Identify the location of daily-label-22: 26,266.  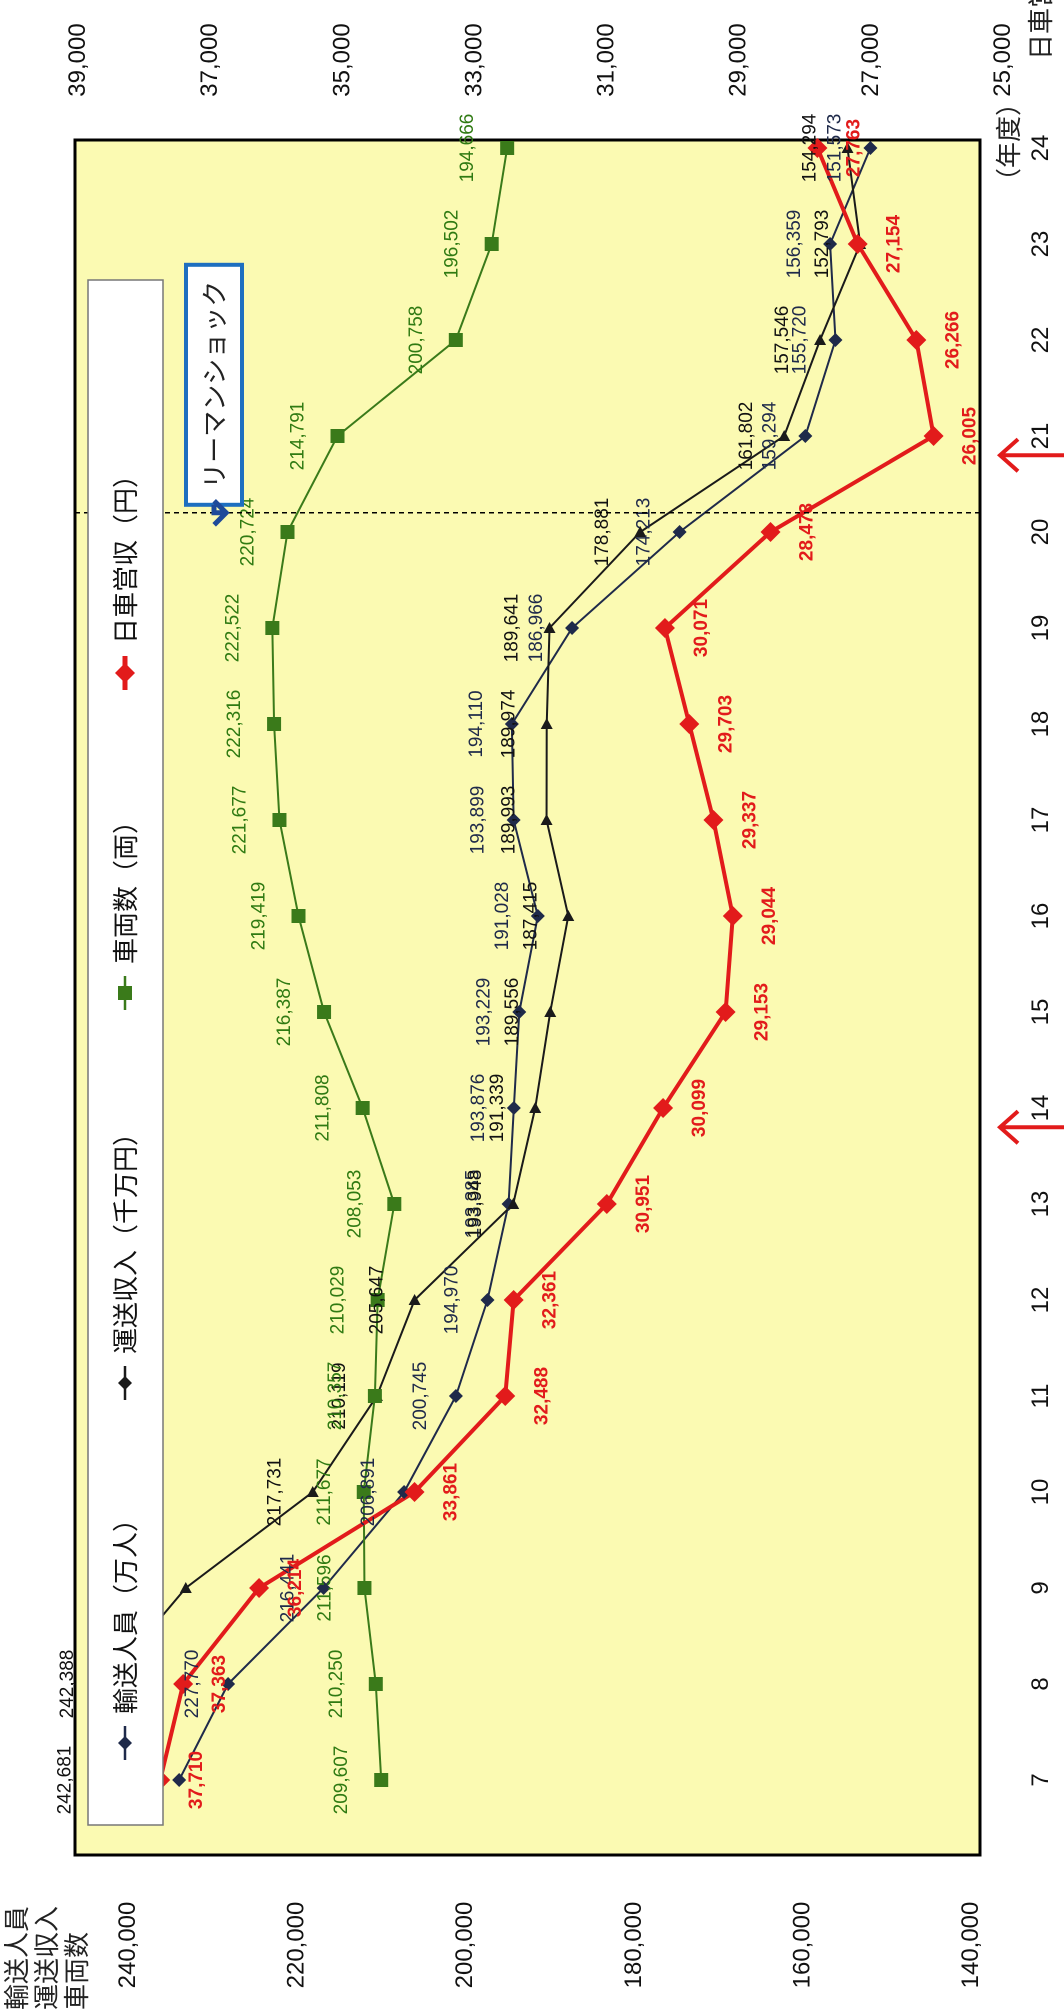
(952, 340).